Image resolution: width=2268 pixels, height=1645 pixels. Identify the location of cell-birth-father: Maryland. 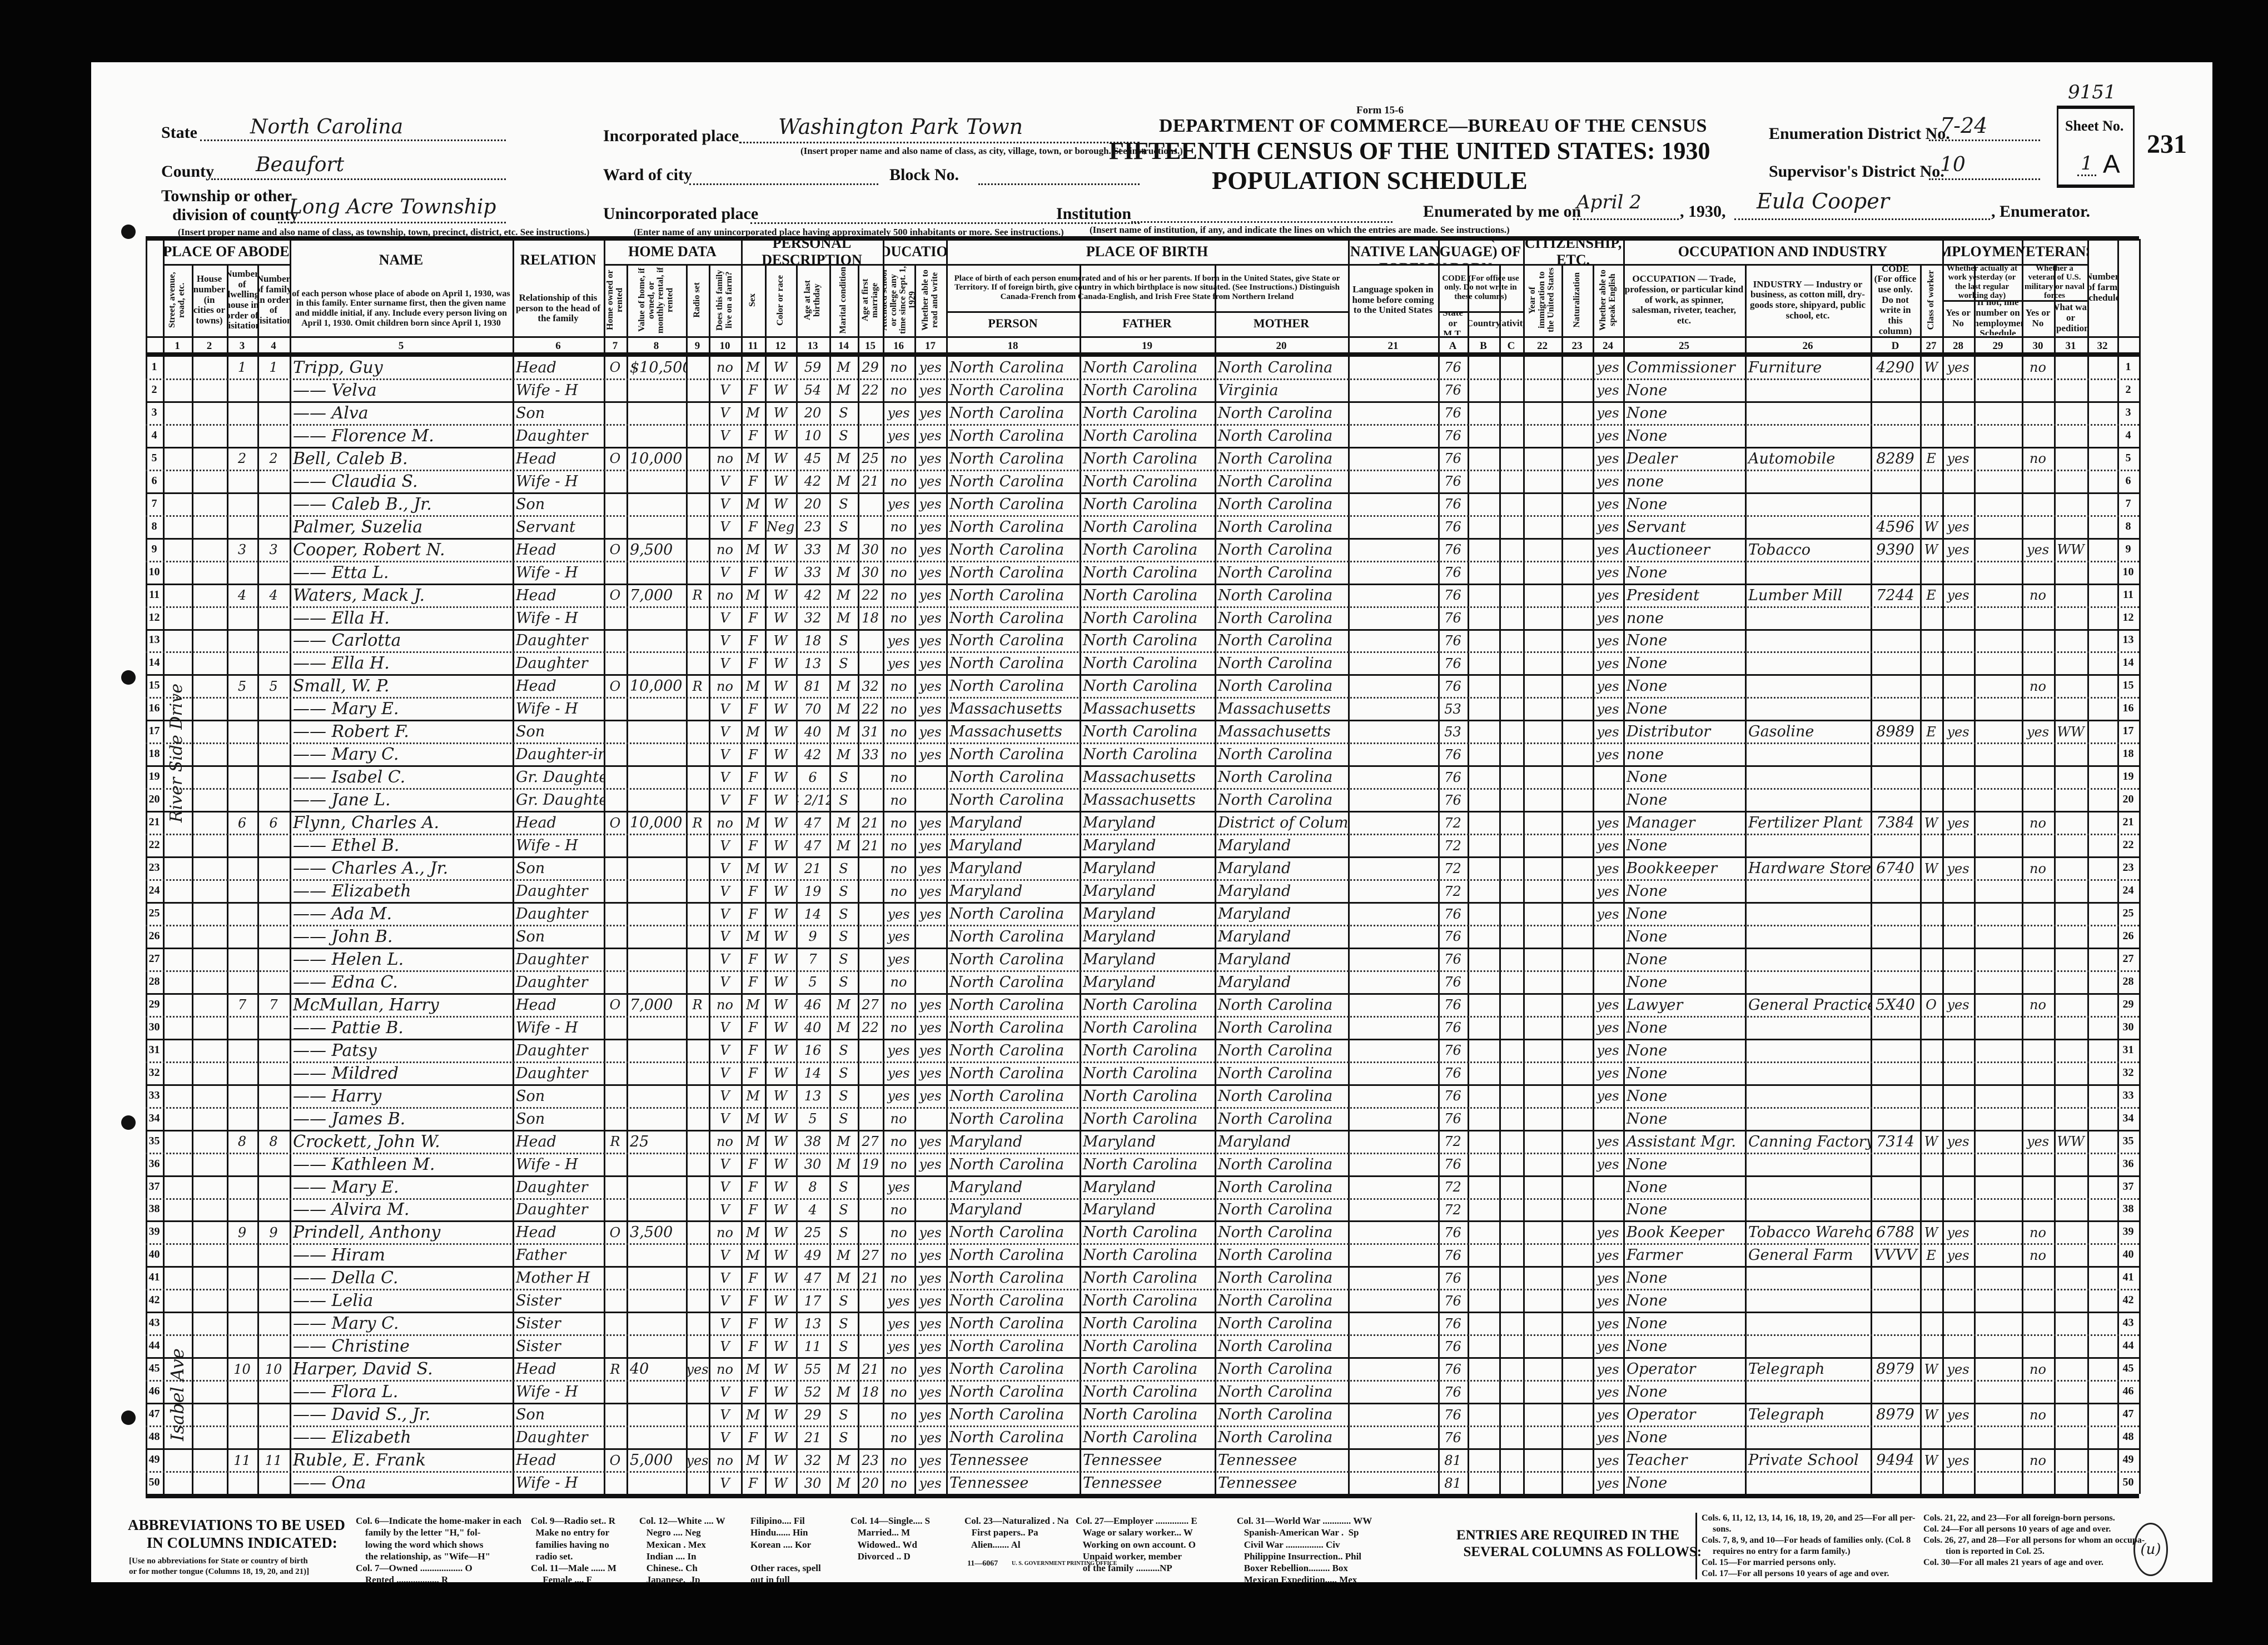
(1119, 1141).